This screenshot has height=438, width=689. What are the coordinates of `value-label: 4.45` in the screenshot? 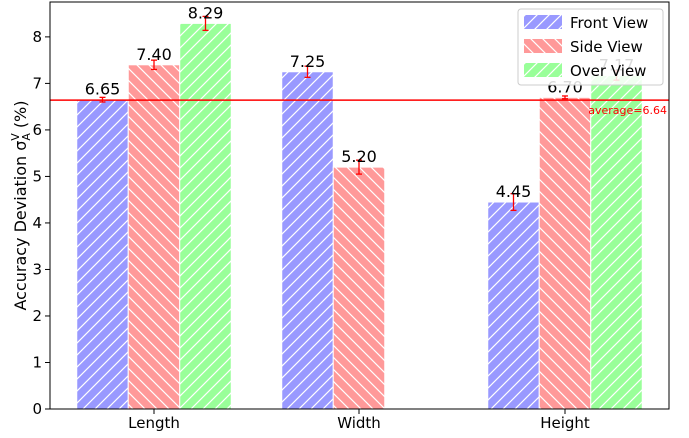 It's located at (514, 191).